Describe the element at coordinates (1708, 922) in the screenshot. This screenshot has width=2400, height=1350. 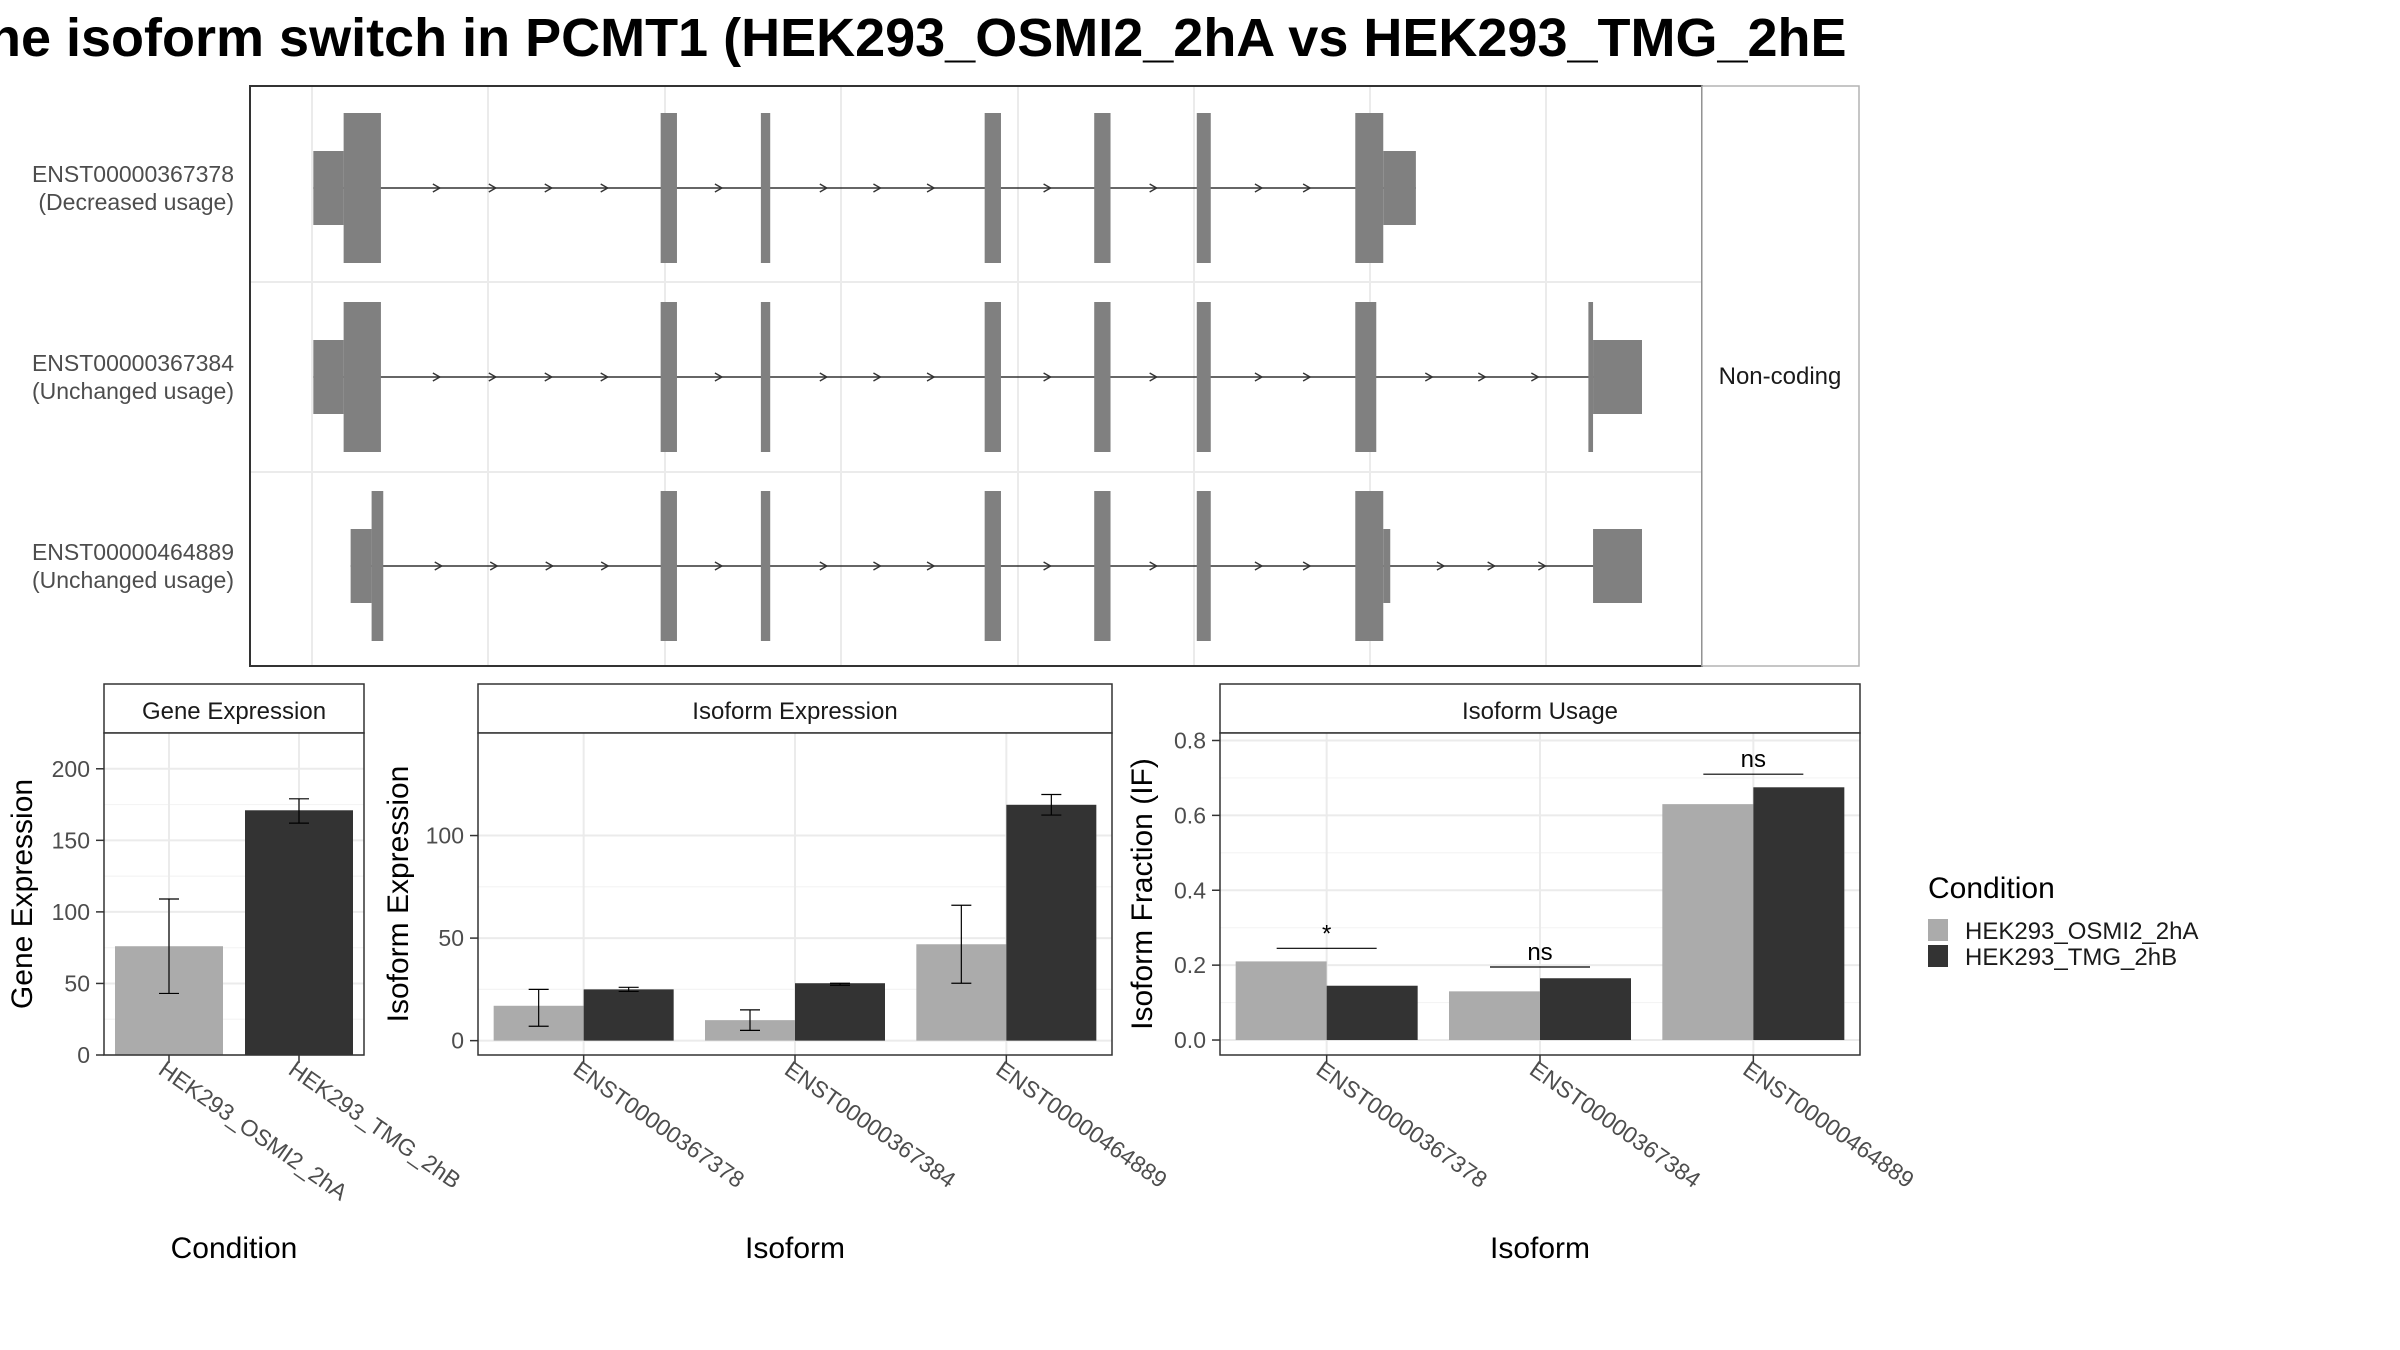
I see `bar-HEK293_OSMI2_2hA-ENST00000464889` at that location.